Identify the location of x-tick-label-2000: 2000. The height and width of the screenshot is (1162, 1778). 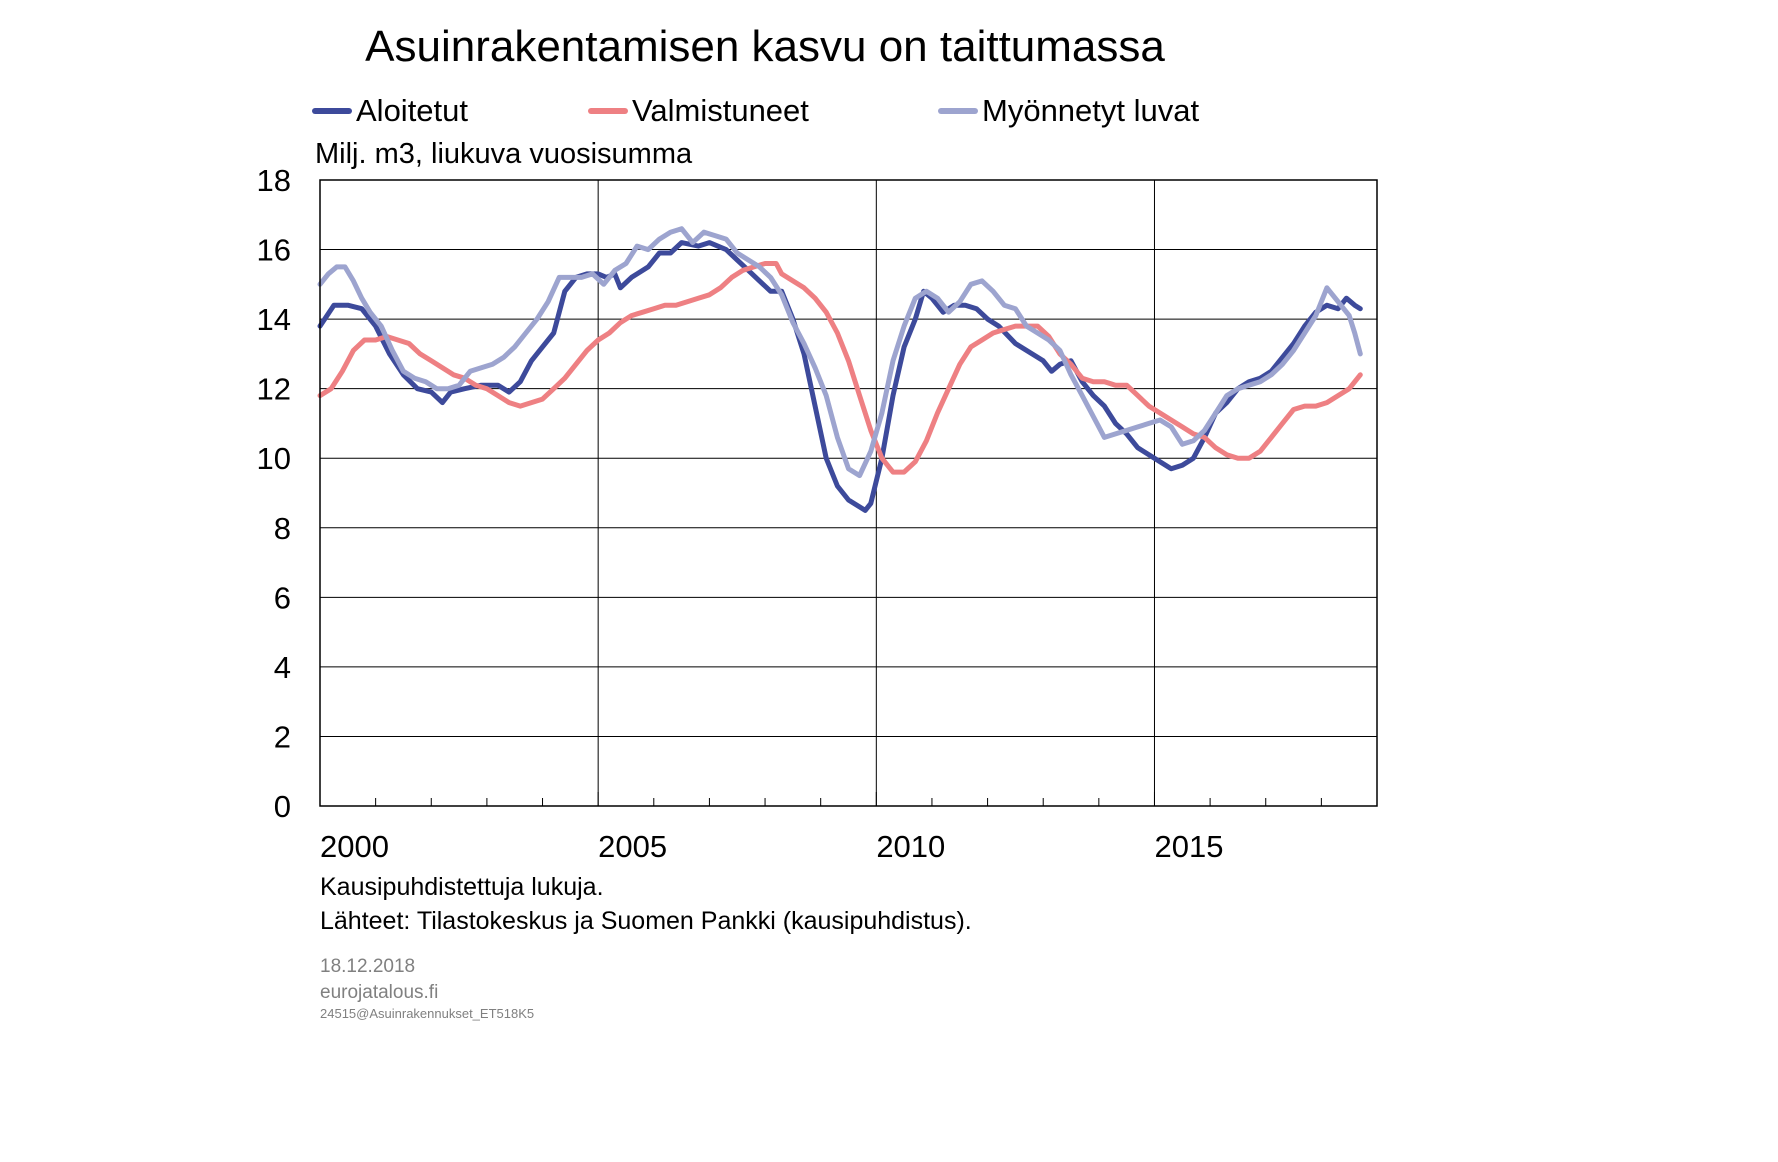
(354, 846).